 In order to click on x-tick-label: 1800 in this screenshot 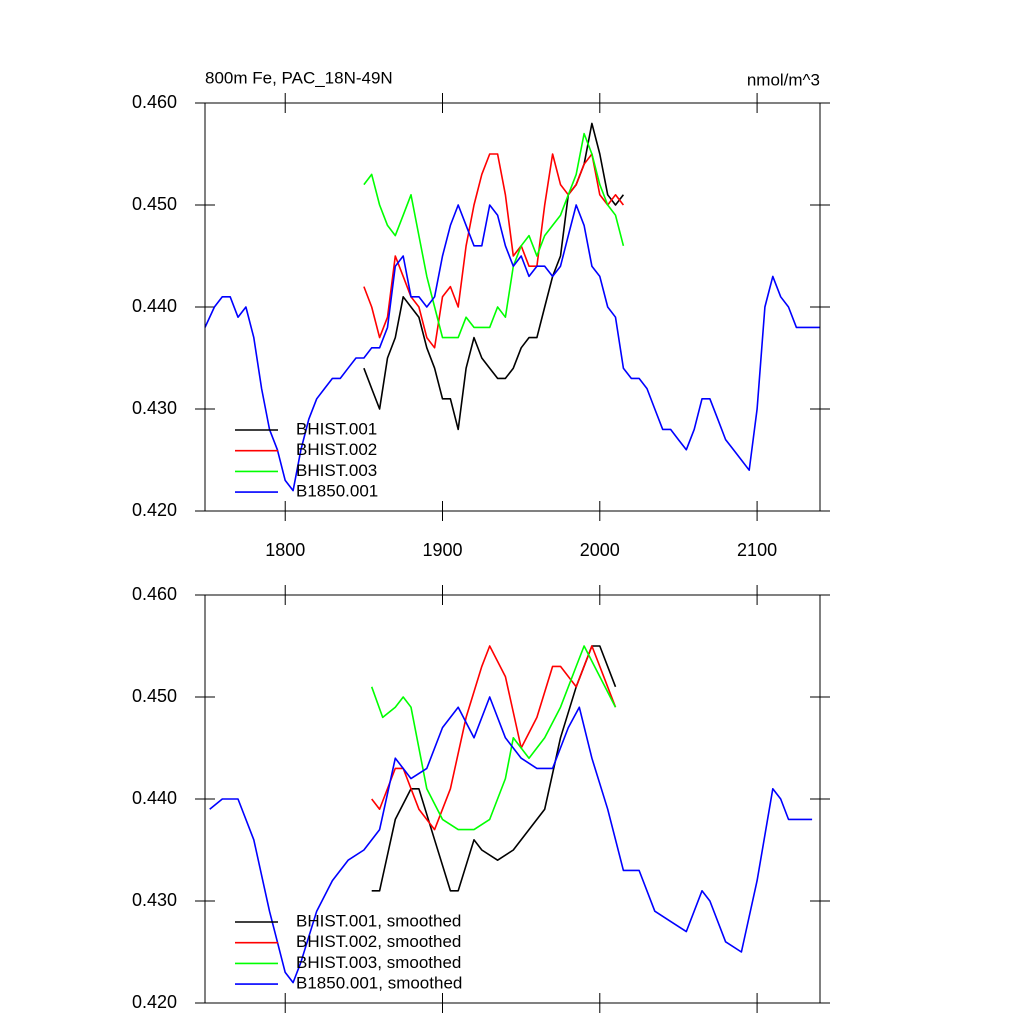, I will do `click(285, 550)`.